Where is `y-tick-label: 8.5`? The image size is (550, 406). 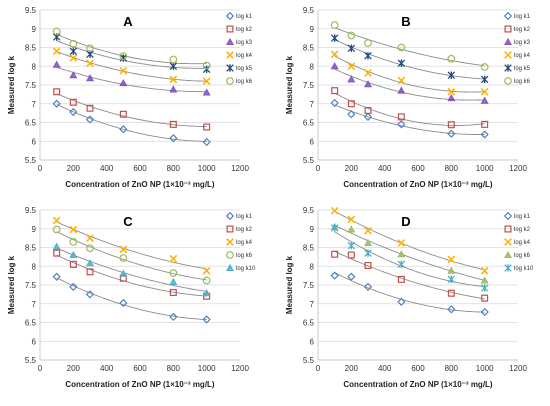 y-tick-label: 8.5 is located at coordinates (31, 48).